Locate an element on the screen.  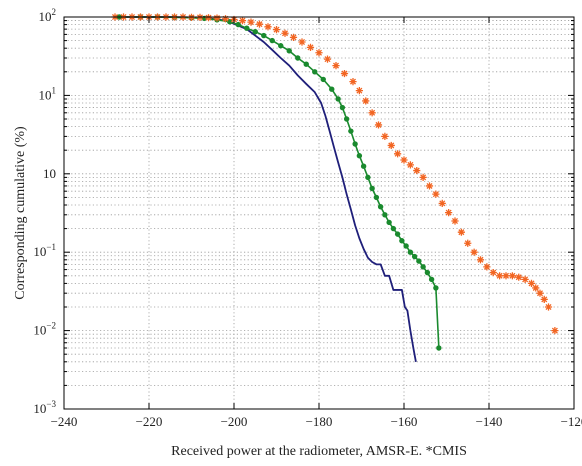
y-tick-label: 10⁻¹ is located at coordinates (44, 250).